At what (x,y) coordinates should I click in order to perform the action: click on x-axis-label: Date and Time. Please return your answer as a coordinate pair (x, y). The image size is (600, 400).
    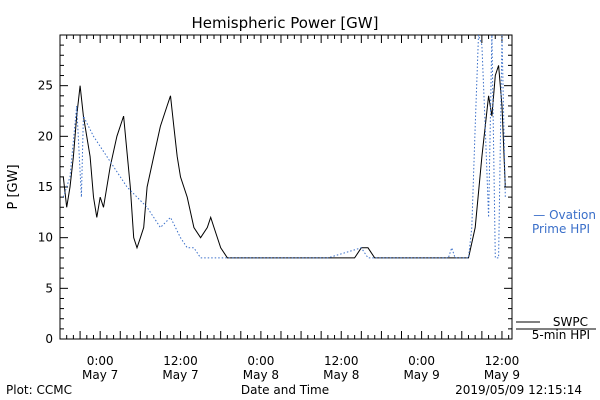
    Looking at the image, I should click on (285, 390).